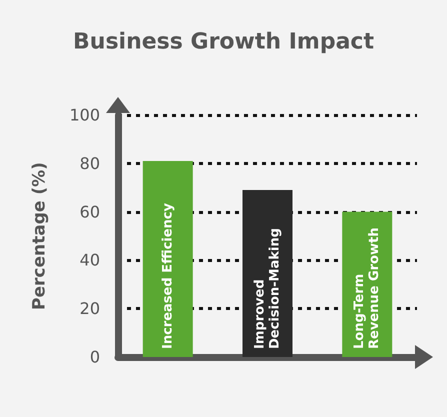 This screenshot has height=417, width=447. What do you see at coordinates (367, 288) in the screenshot?
I see `x-tick-label: Long-Term Revenue Growth` at bounding box center [367, 288].